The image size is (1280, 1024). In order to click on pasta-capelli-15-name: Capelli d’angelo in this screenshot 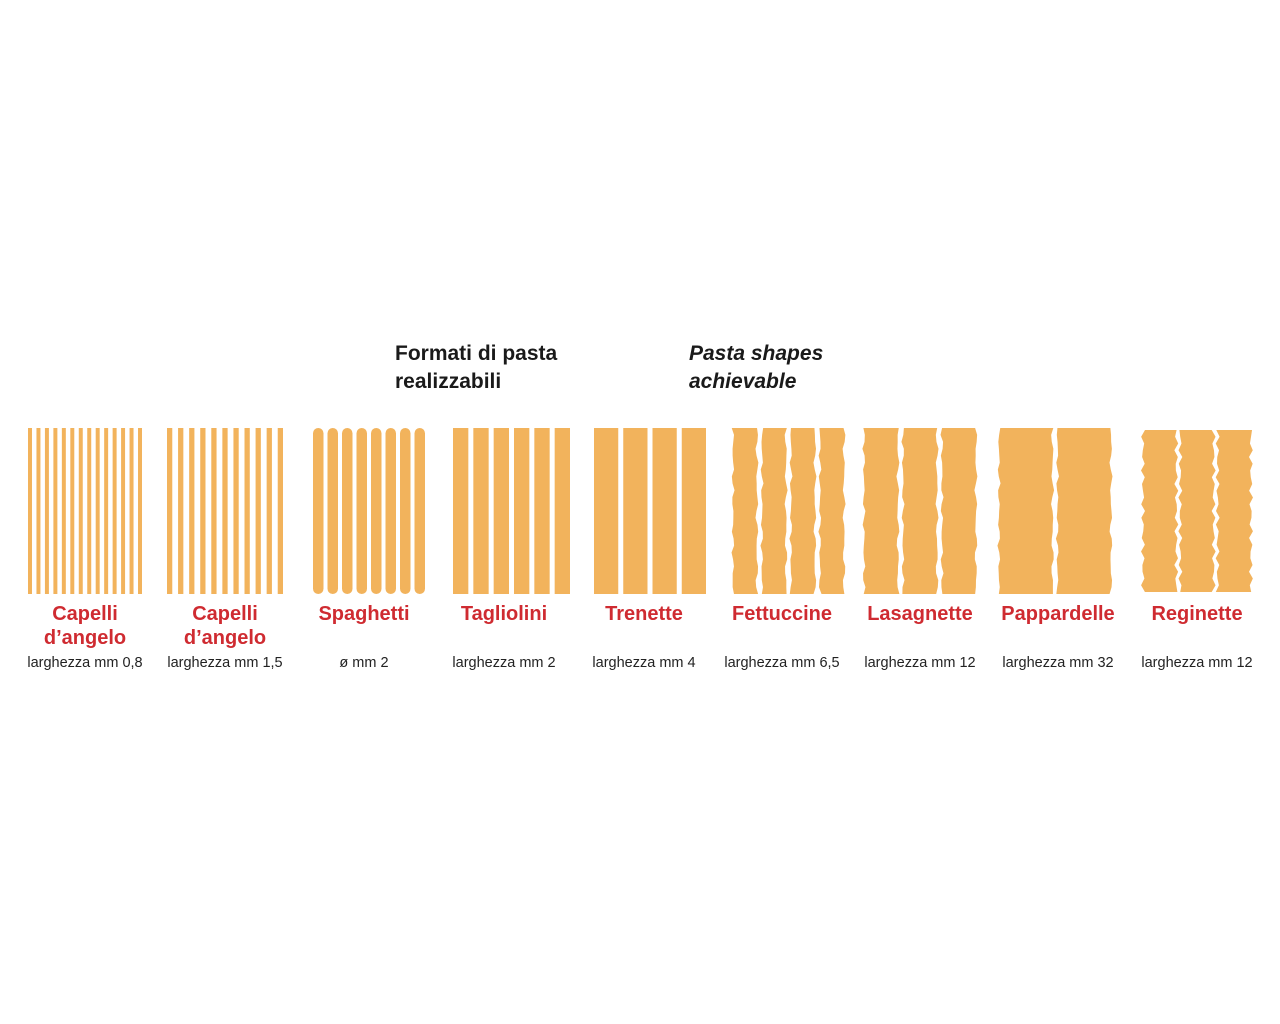, I will do `click(225, 626)`.